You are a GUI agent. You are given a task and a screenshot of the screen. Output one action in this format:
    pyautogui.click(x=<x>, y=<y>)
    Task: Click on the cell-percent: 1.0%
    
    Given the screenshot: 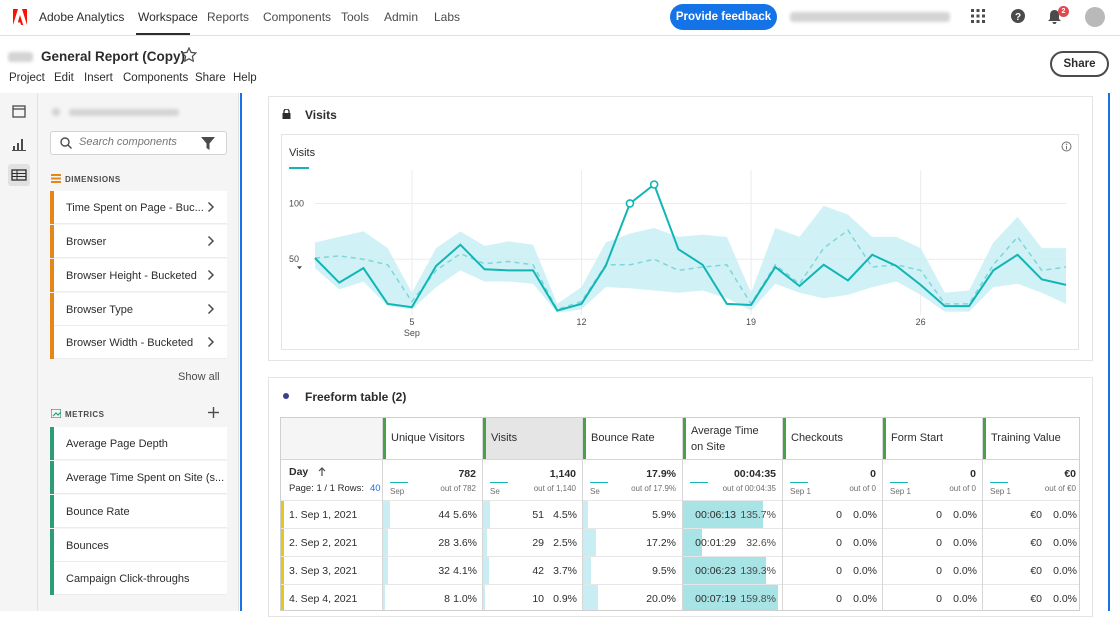 What is the action you would take?
    pyautogui.click(x=465, y=599)
    